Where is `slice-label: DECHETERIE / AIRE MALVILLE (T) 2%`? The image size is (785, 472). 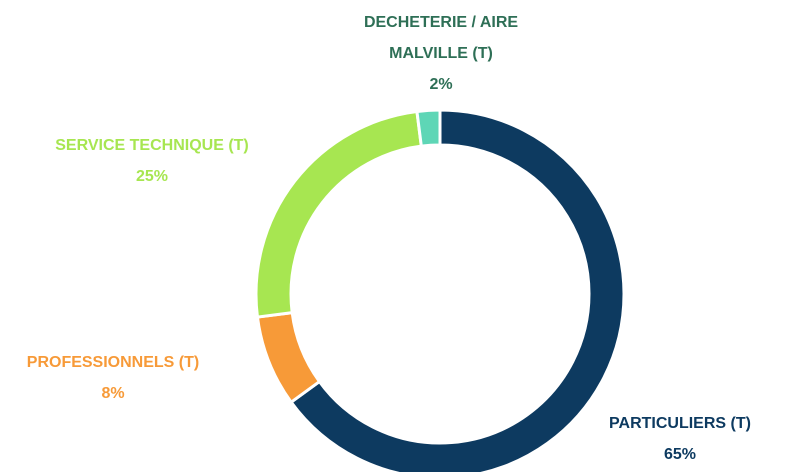 slice-label: DECHETERIE / AIRE MALVILLE (T) 2% is located at coordinates (441, 53).